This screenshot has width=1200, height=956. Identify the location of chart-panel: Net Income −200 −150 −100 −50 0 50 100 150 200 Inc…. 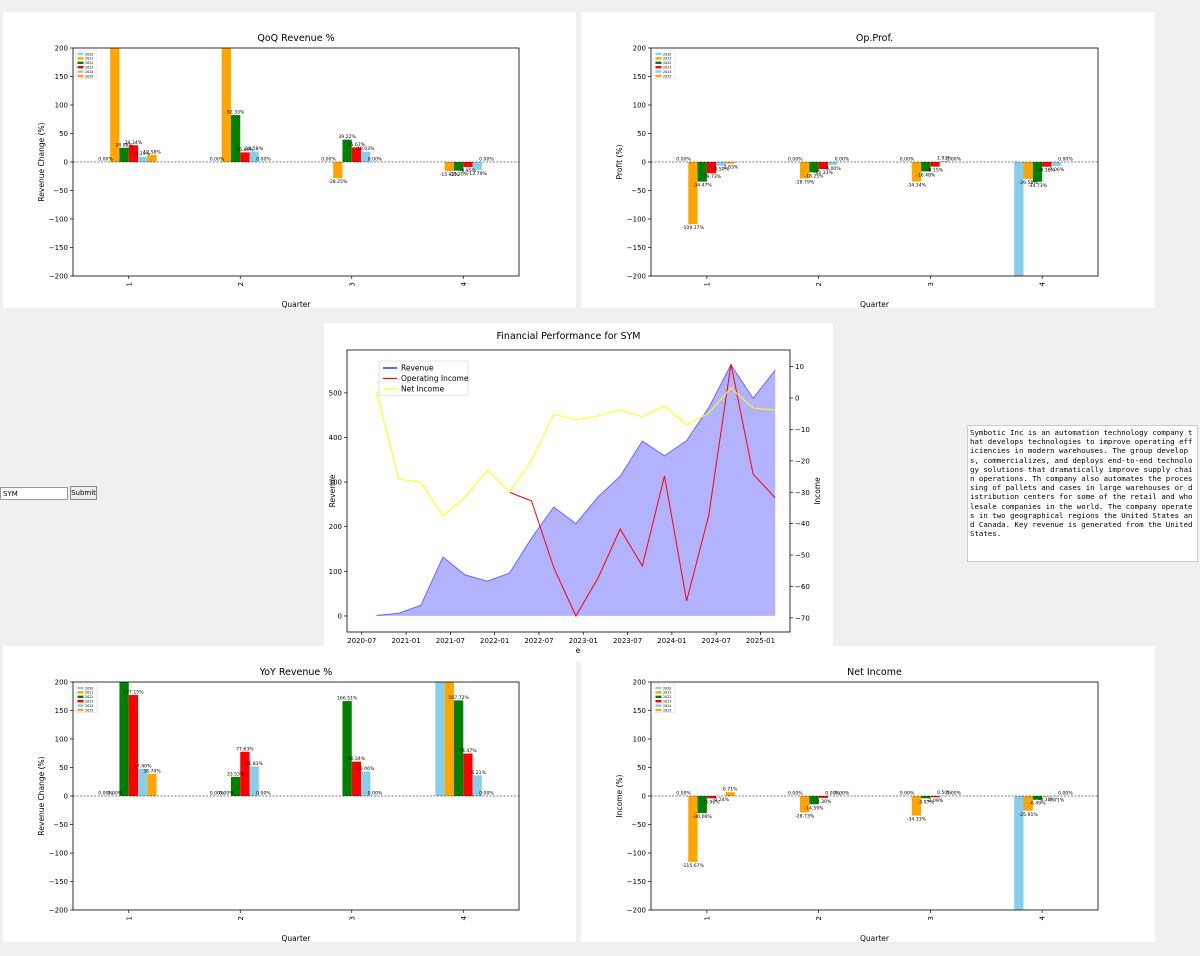
(868, 794).